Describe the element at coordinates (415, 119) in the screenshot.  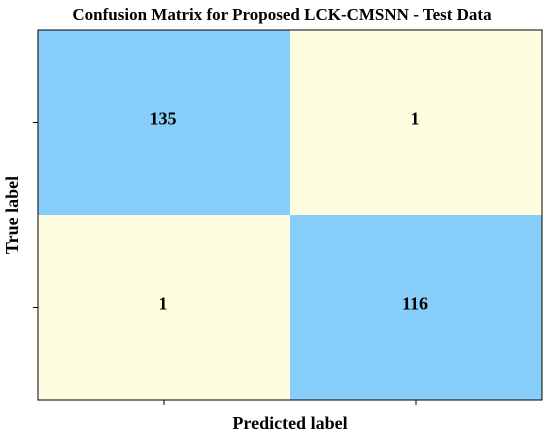
I see `matrix-value-r0-c1: 1` at that location.